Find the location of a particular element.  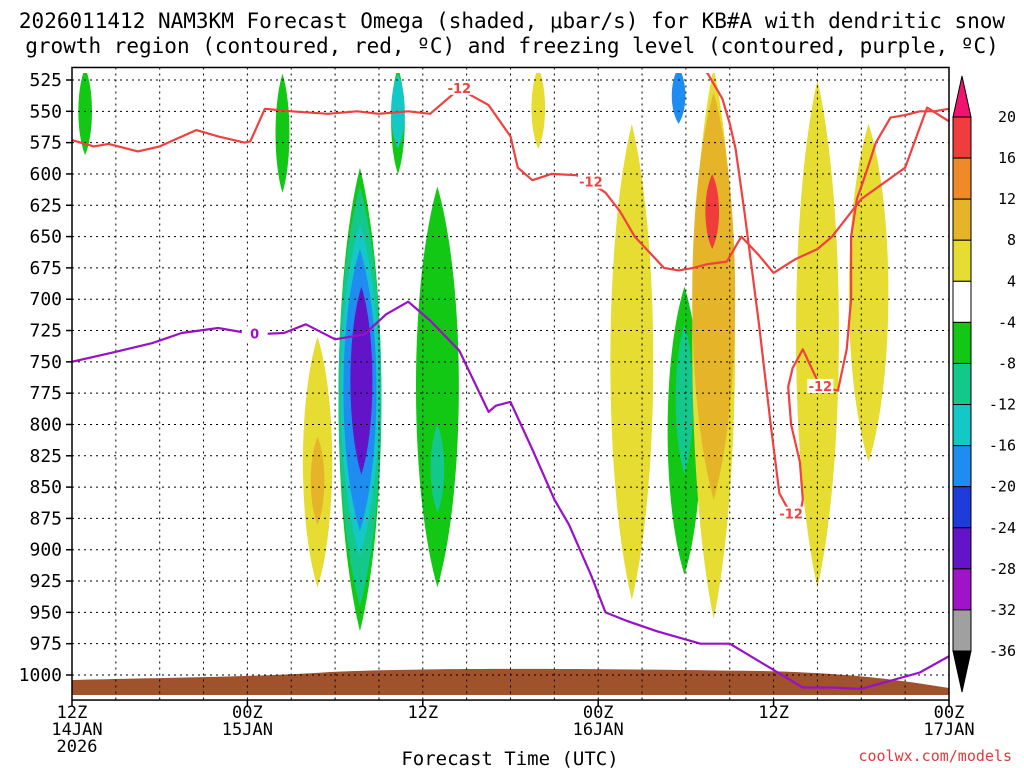

contour-label-upper-2: -12 is located at coordinates (591, 183).